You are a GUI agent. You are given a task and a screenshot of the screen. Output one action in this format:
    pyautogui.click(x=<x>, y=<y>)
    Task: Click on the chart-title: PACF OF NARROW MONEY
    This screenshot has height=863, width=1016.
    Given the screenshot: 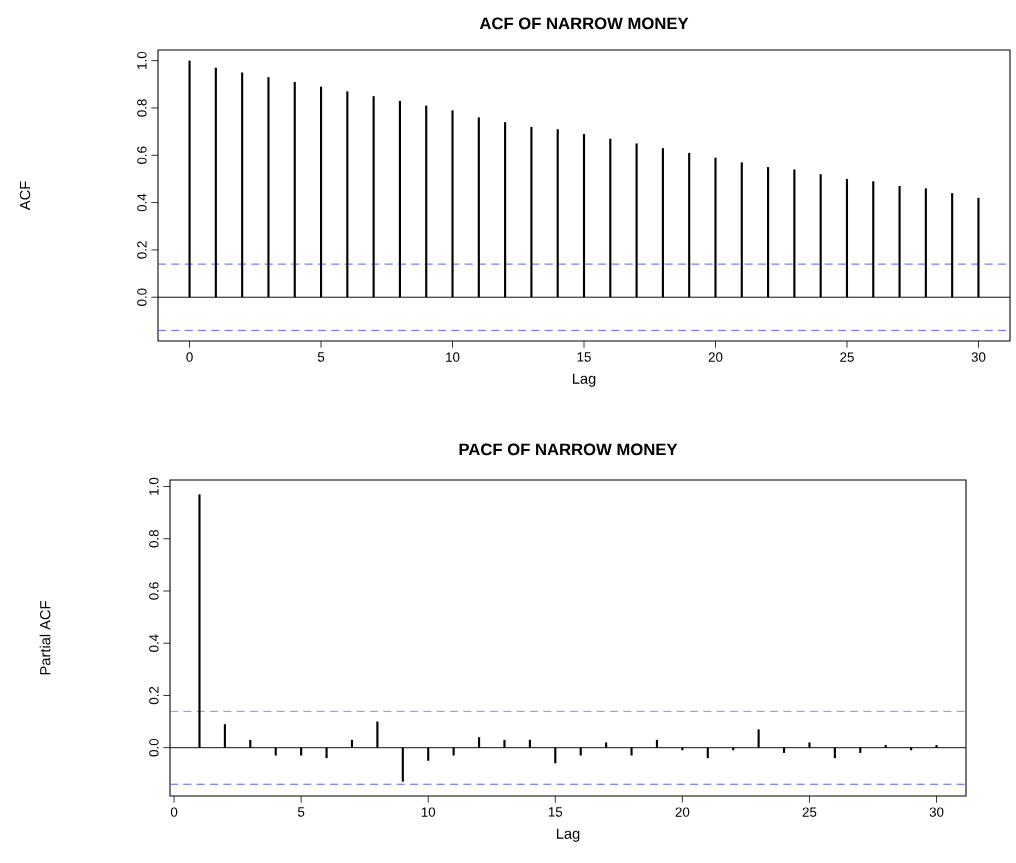 What is the action you would take?
    pyautogui.click(x=568, y=449)
    